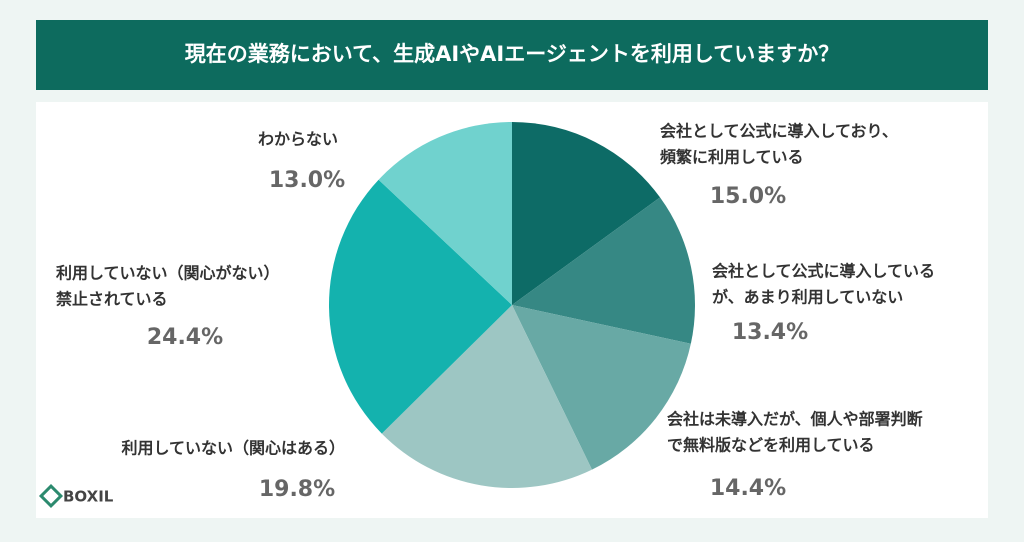 This screenshot has width=1024, height=542. I want to click on logo-icon, so click(51, 496).